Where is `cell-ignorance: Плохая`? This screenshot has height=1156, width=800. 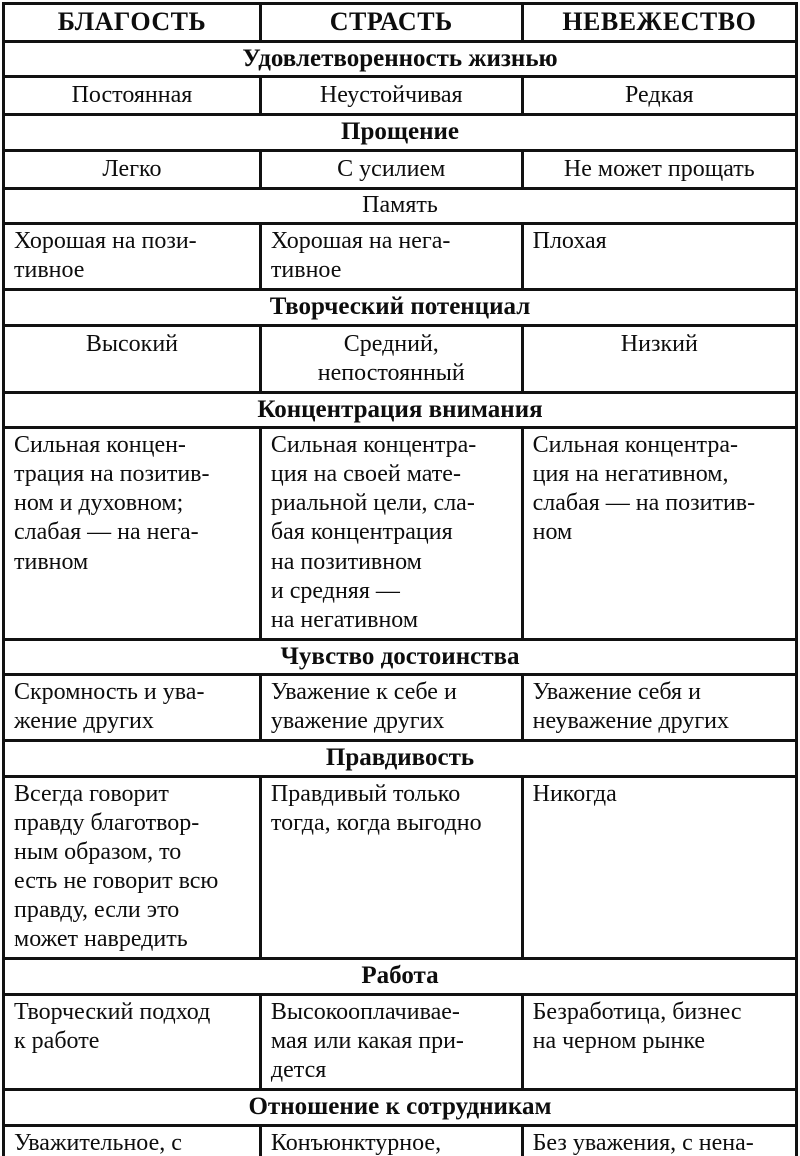
cell-ignorance: Плохая is located at coordinates (659, 256).